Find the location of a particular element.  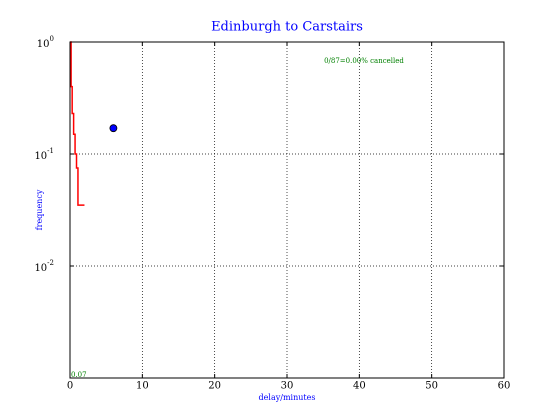

annotation: 0.07 is located at coordinates (79, 375).